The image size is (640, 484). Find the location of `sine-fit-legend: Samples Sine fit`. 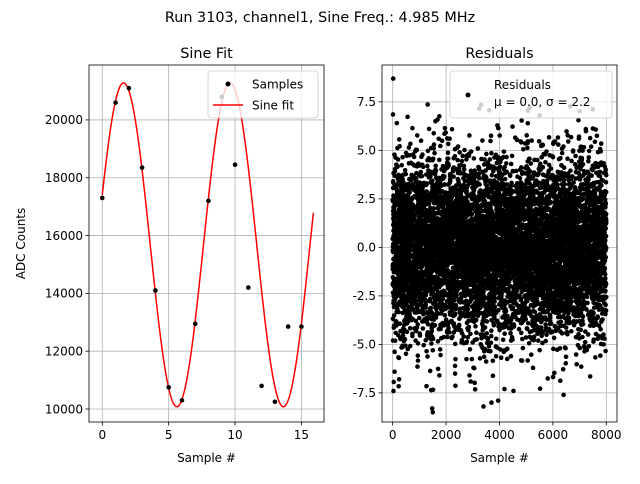

sine-fit-legend: Samples Sine fit is located at coordinates (263, 94).